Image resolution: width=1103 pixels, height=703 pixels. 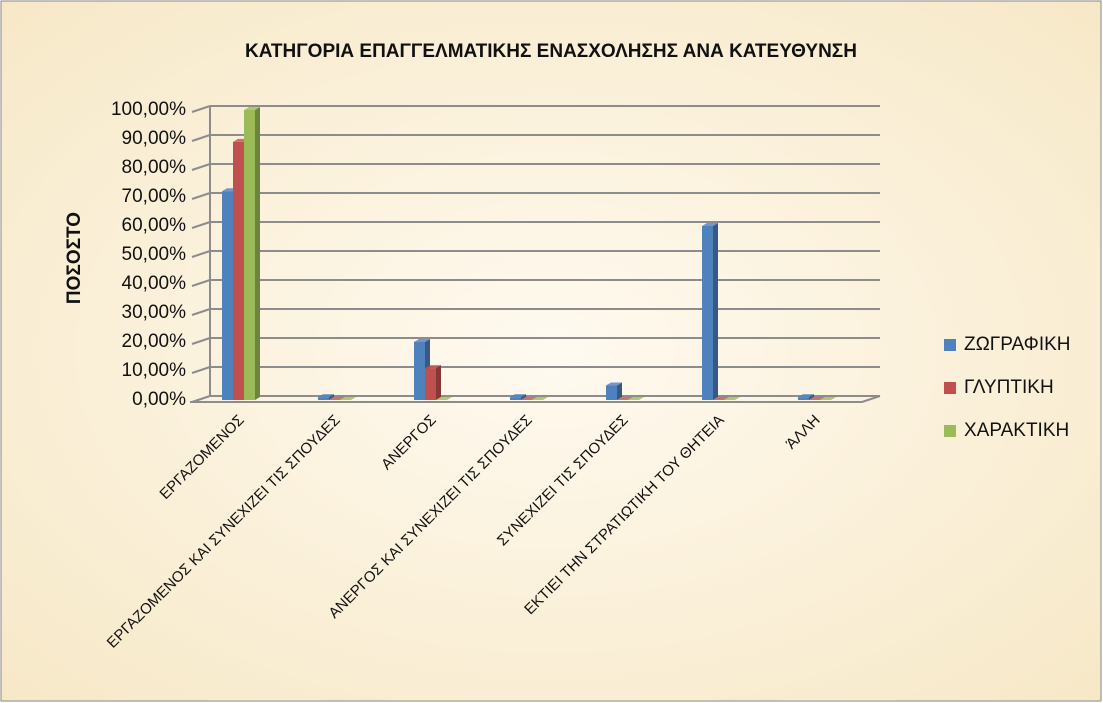 What do you see at coordinates (159, 399) in the screenshot?
I see `y-tick-label: 0,00%` at bounding box center [159, 399].